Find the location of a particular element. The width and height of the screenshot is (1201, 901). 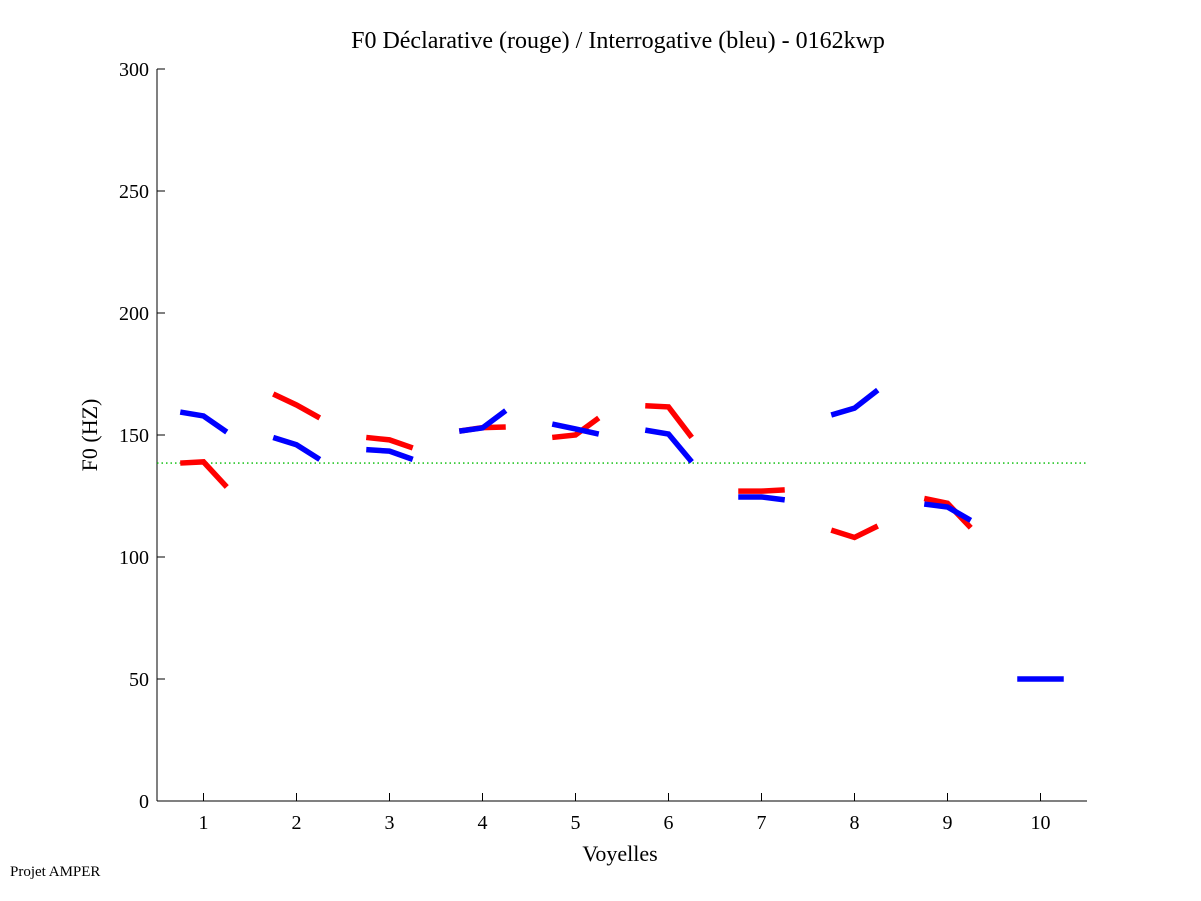

footer-credit: Projet AMPER is located at coordinates (55, 872).